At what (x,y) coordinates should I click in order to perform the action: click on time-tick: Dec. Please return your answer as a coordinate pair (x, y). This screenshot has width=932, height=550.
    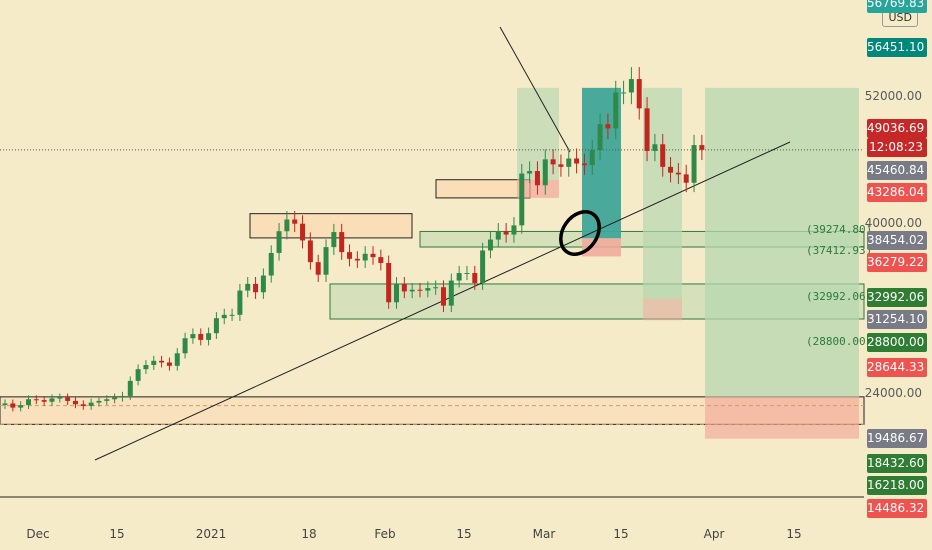
    Looking at the image, I should click on (38, 534).